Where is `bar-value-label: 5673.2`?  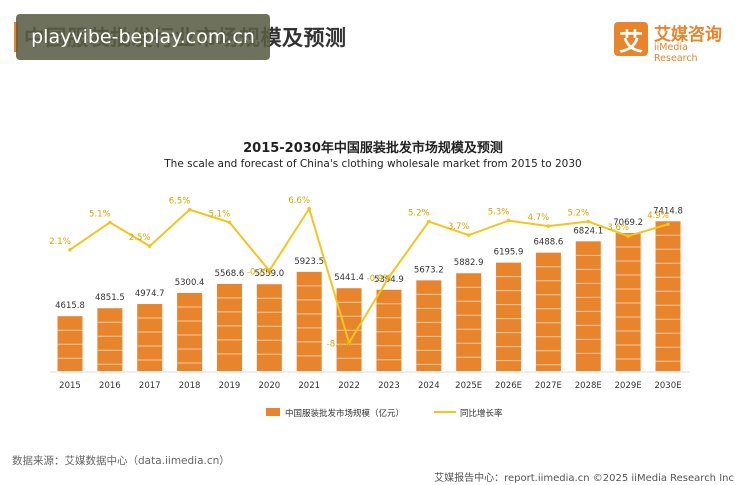 bar-value-label: 5673.2 is located at coordinates (429, 270).